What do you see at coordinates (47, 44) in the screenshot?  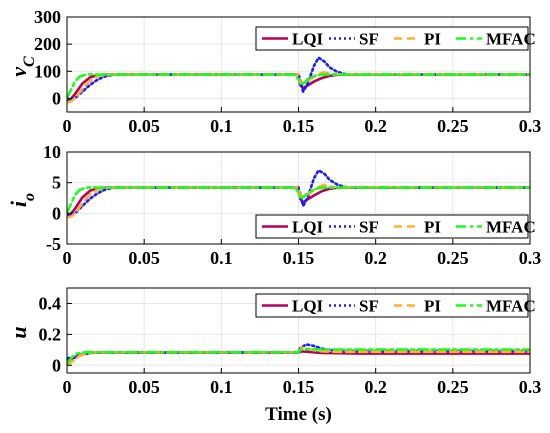 I see `y-tick-label: 200` at bounding box center [47, 44].